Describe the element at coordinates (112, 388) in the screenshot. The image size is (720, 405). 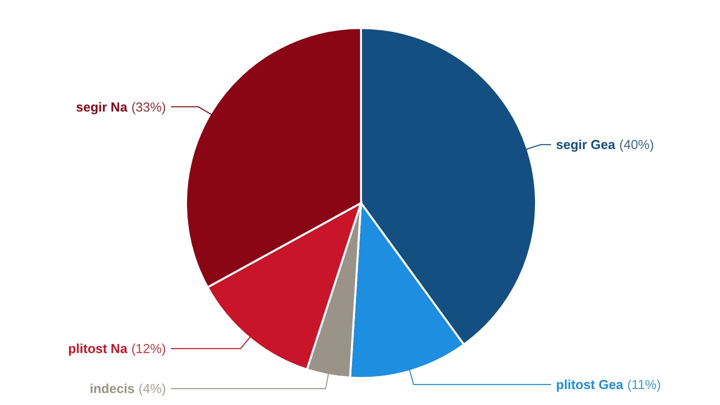
I see `slice-label: indecis` at that location.